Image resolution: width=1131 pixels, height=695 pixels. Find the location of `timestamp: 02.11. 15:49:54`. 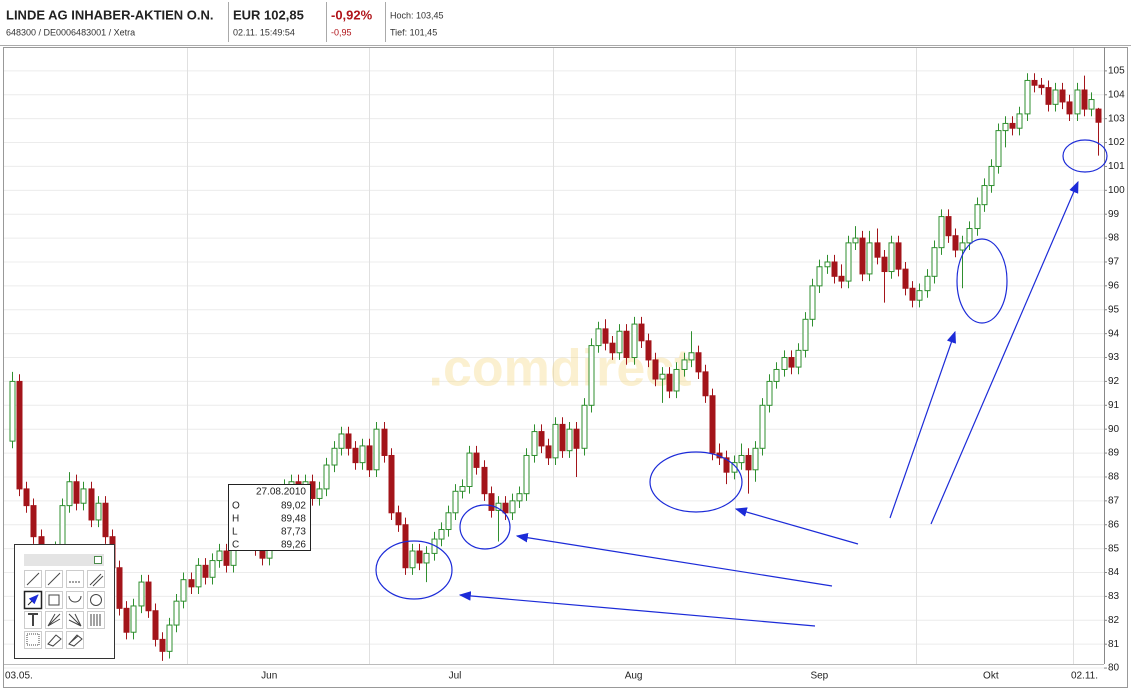

timestamp: 02.11. 15:49:54 is located at coordinates (264, 32).